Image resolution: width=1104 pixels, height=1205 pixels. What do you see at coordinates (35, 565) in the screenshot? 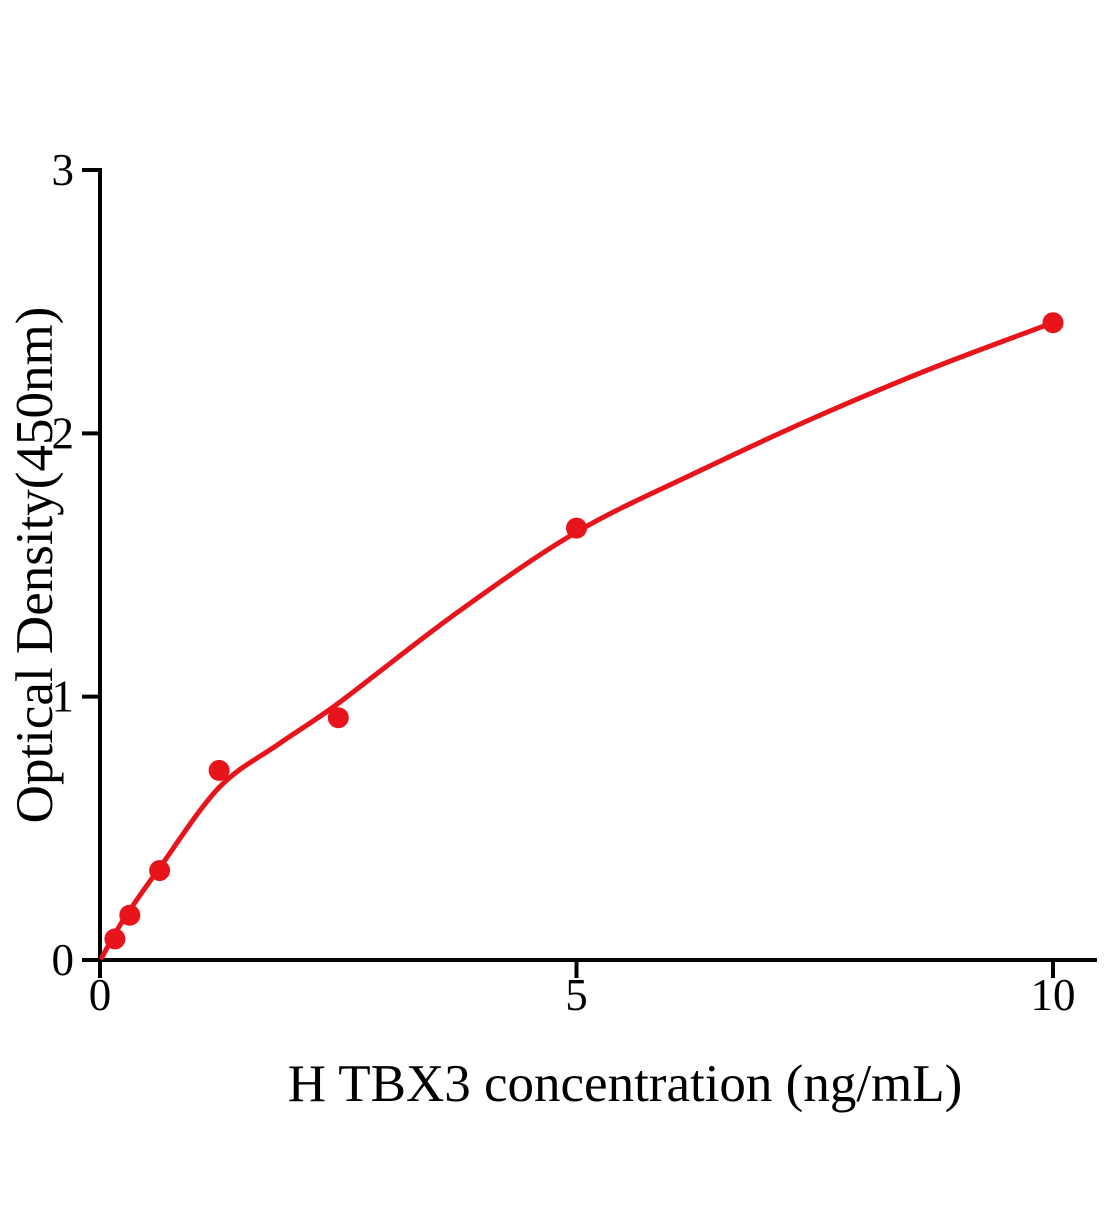
I see `y-axis-title: Optical Density(450nm)` at bounding box center [35, 565].